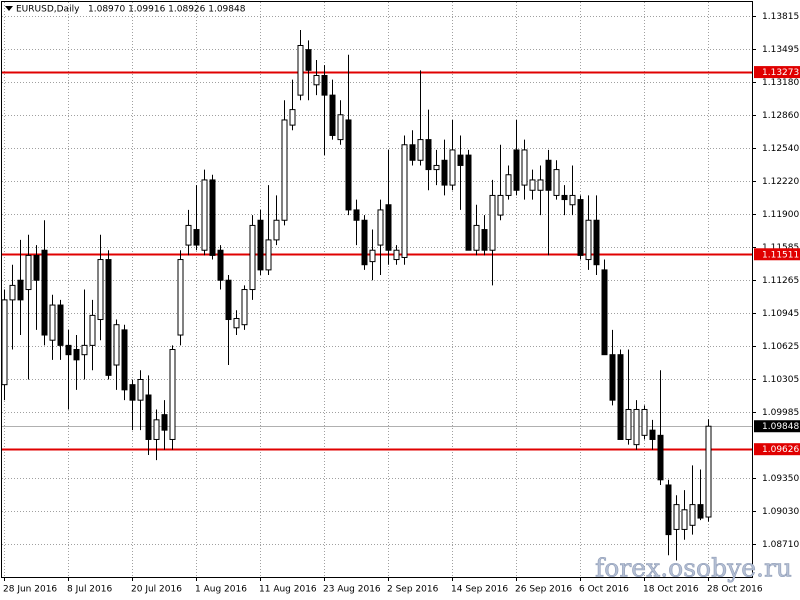 The width and height of the screenshot is (800, 600). Describe the element at coordinates (780, 314) in the screenshot. I see `y-tick-label: 1.10945` at that location.